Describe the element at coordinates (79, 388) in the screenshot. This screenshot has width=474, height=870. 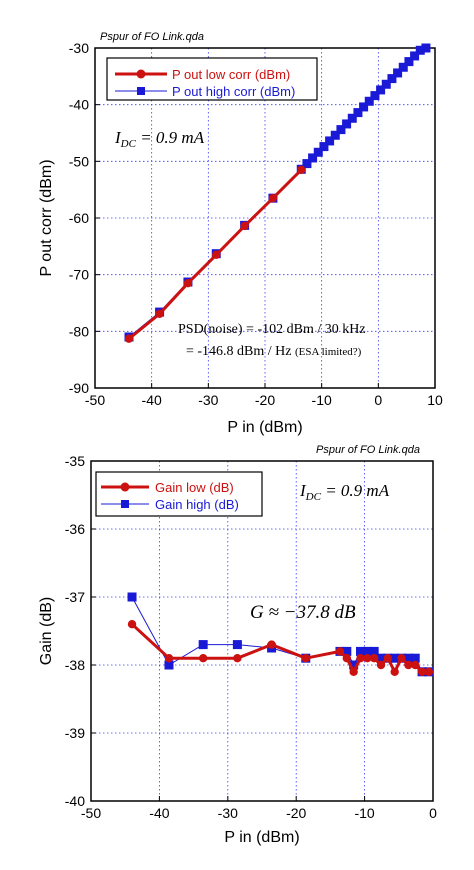
I see `y-tick-label: -90` at that location.